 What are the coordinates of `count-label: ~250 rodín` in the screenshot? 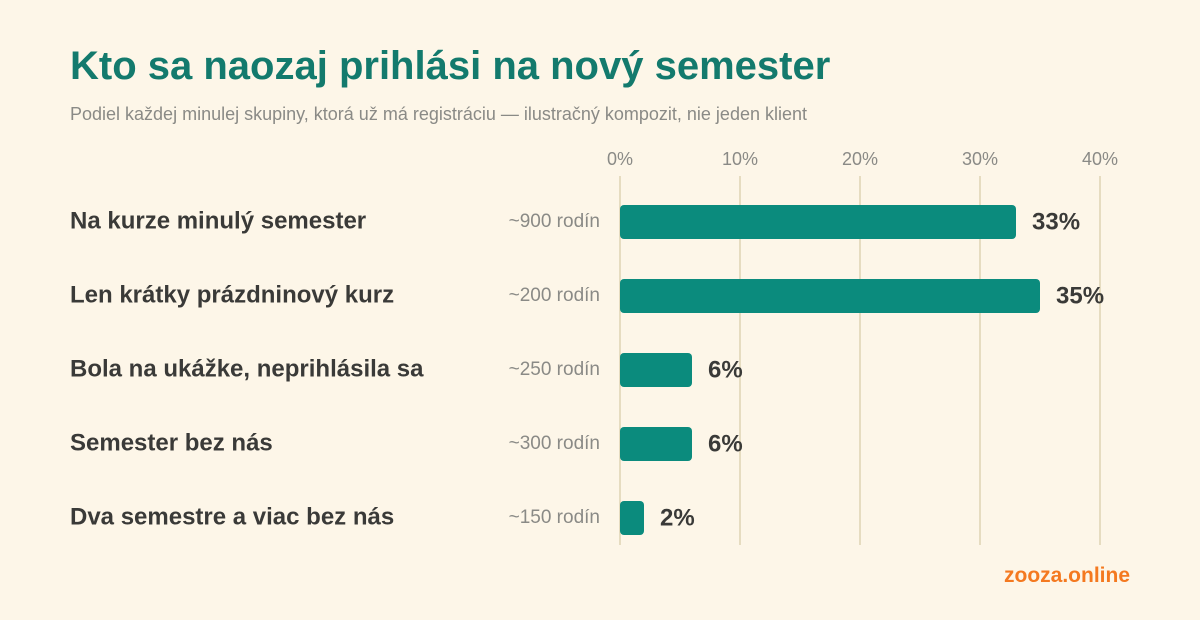 It's located at (554, 369).